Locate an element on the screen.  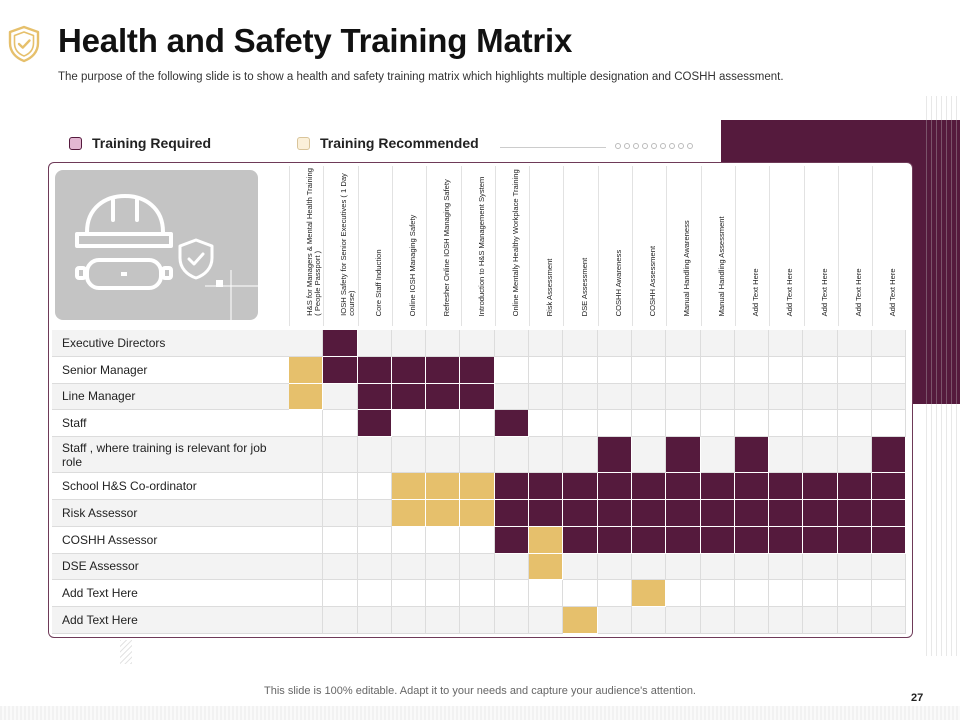
column-header-label: Manual Handling Awareness is located at coordinates (687, 267).